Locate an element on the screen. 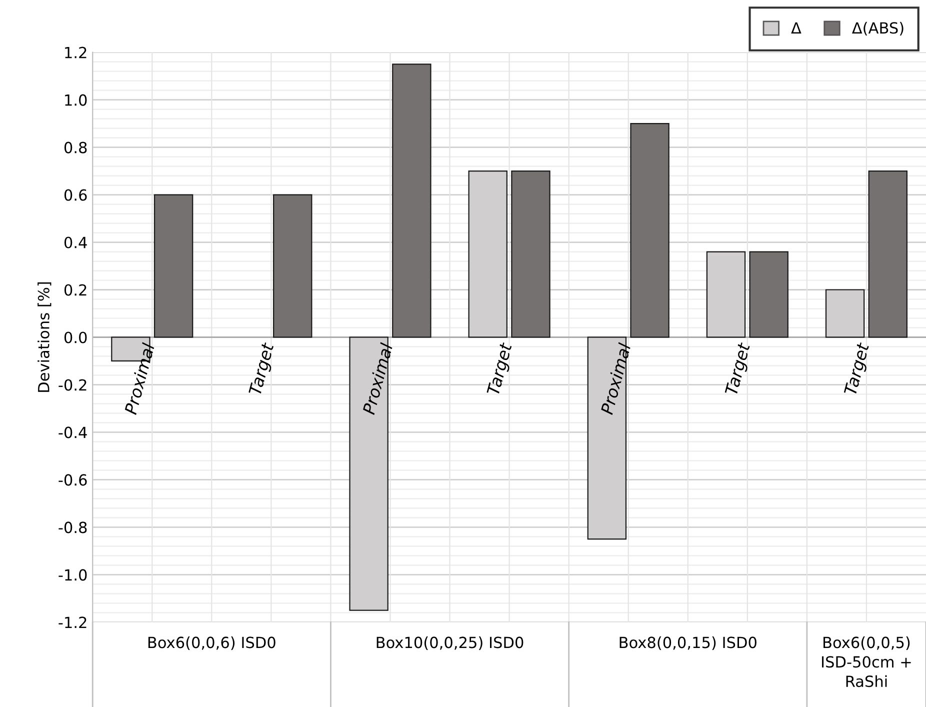  y-tick-label: 0.0 is located at coordinates (75, 338).